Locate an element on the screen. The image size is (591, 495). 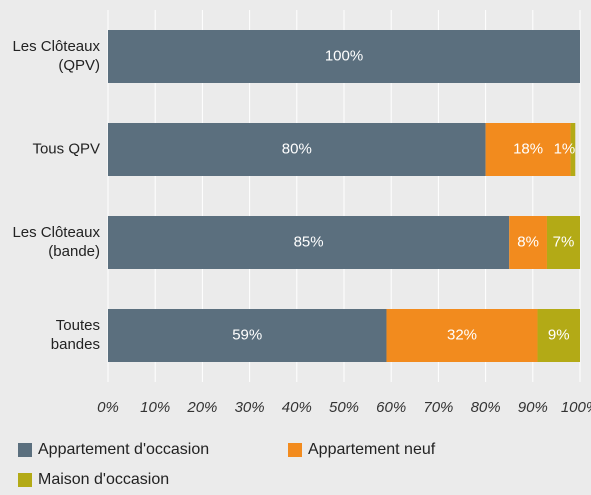
x-tick-label: 100% is located at coordinates (576, 407).